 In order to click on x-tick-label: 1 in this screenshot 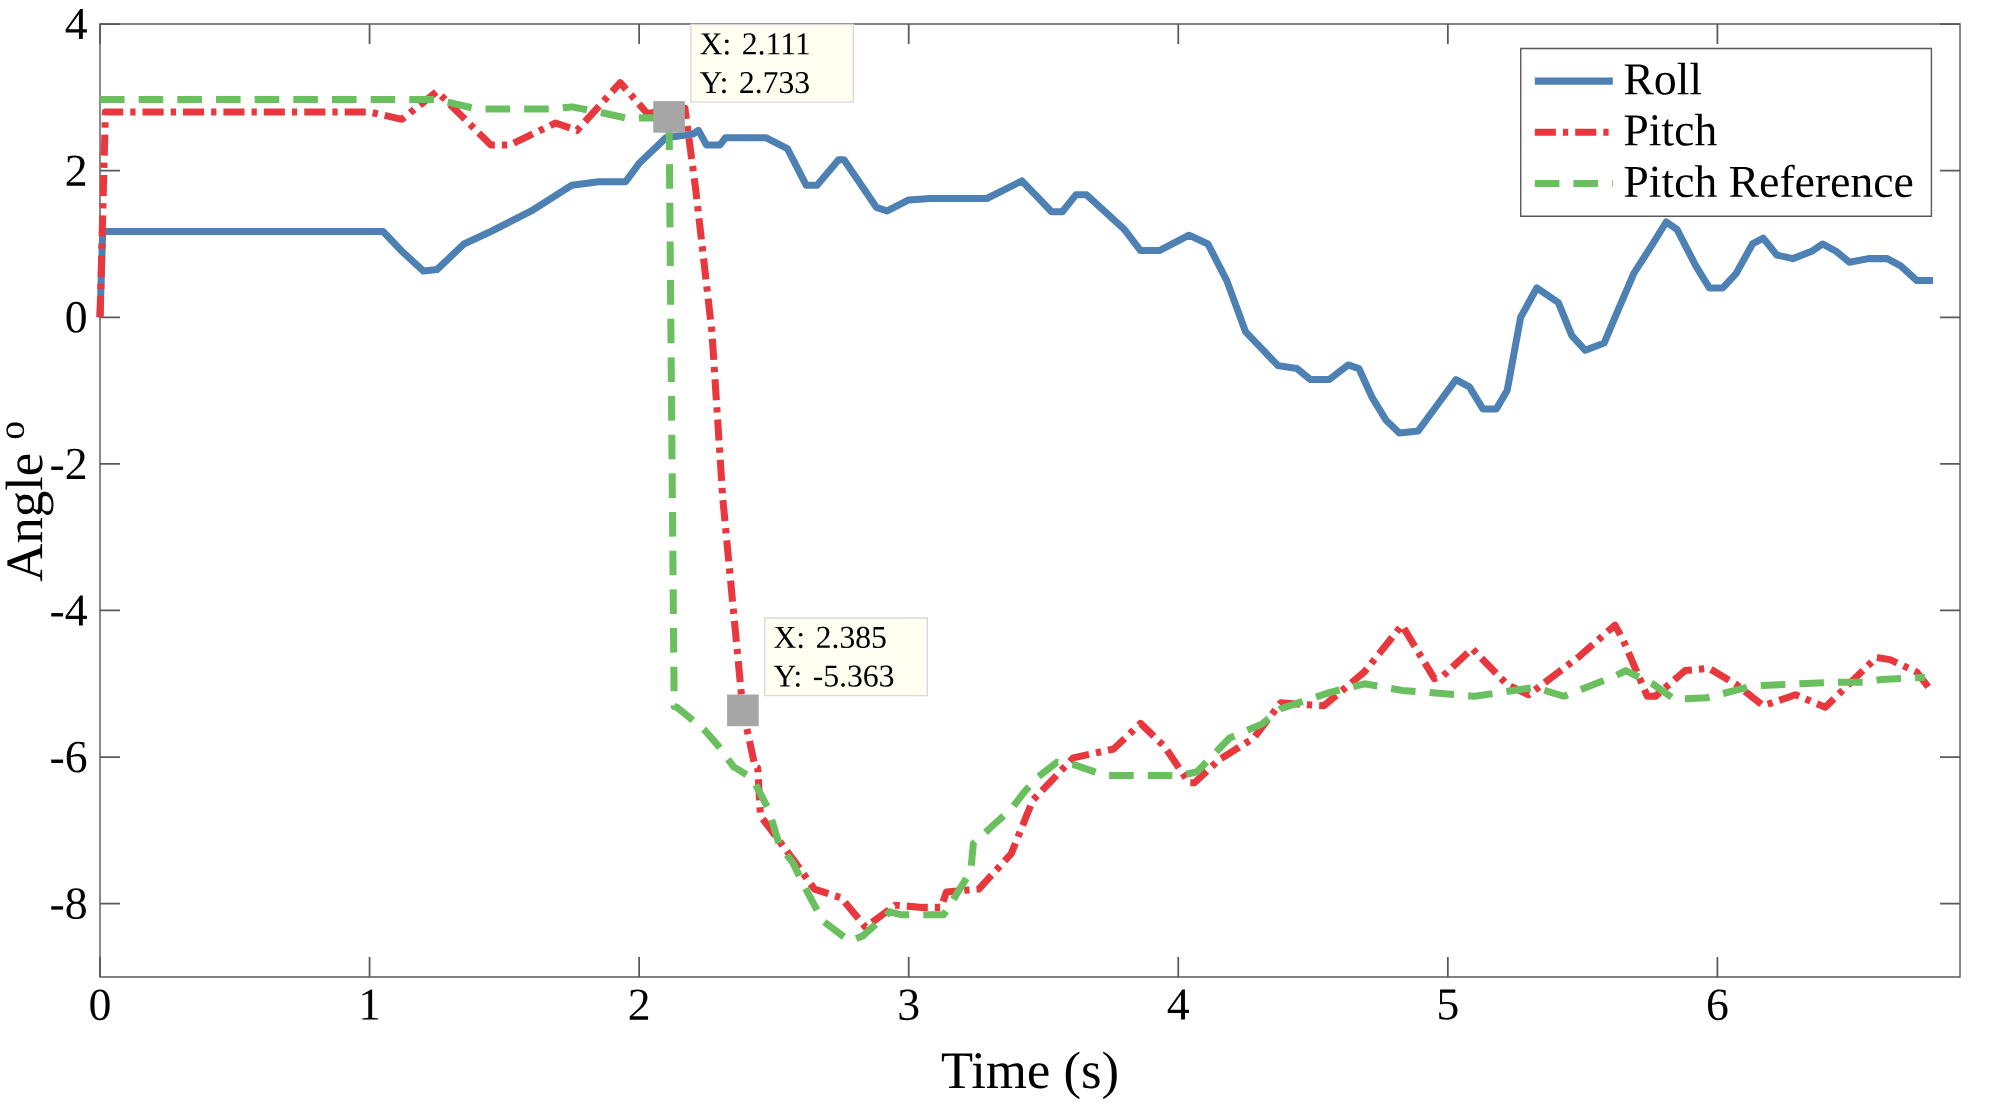, I will do `click(370, 1004)`.